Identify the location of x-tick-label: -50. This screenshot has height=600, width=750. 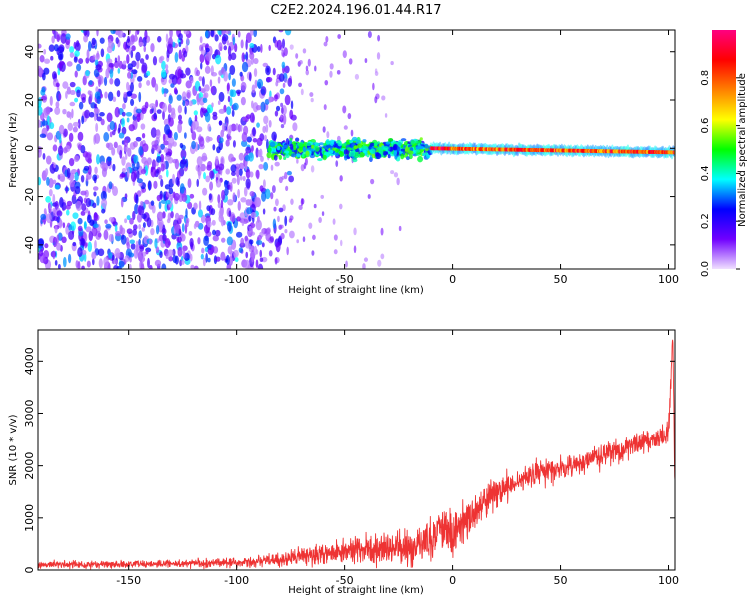
(345, 580).